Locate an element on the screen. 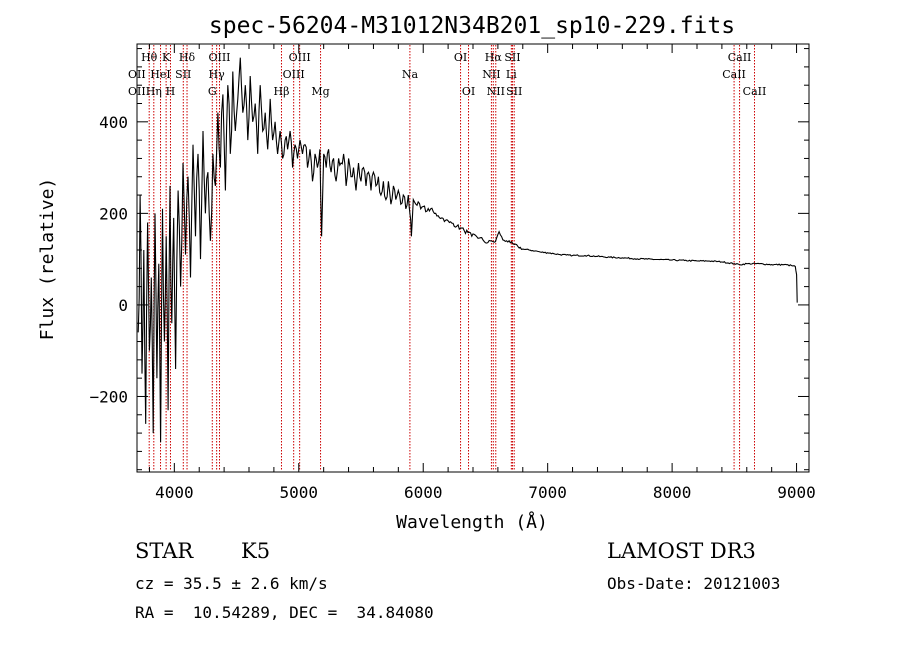  x-tick-label: 8000 is located at coordinates (672, 492).